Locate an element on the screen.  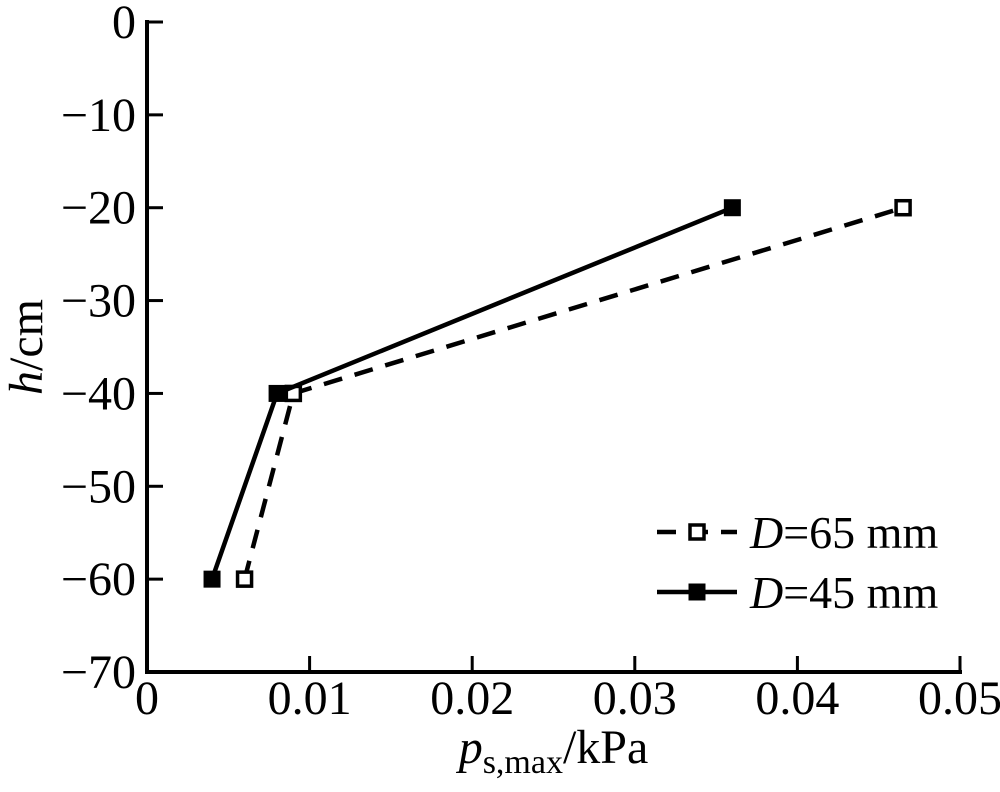
y-axis-tick-label: −10 is located at coordinates (98, 115).